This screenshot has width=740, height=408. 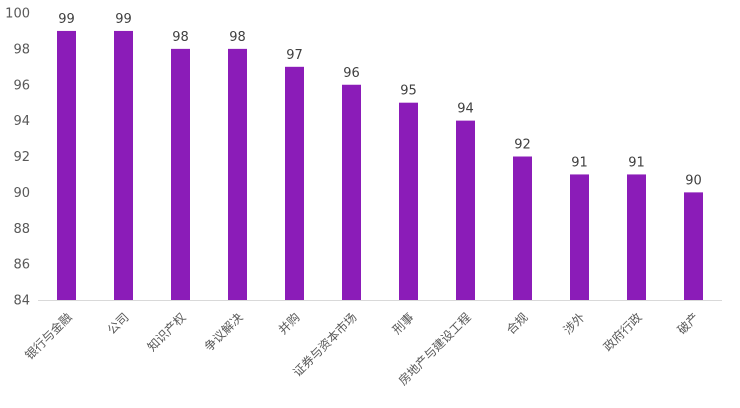 I want to click on x-tick-label: 并购, so click(x=289, y=324).